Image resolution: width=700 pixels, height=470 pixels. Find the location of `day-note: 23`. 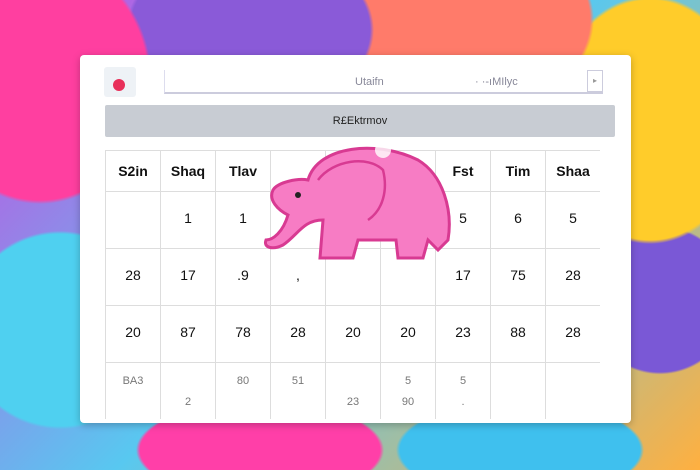

day-note: 23 is located at coordinates (353, 402).